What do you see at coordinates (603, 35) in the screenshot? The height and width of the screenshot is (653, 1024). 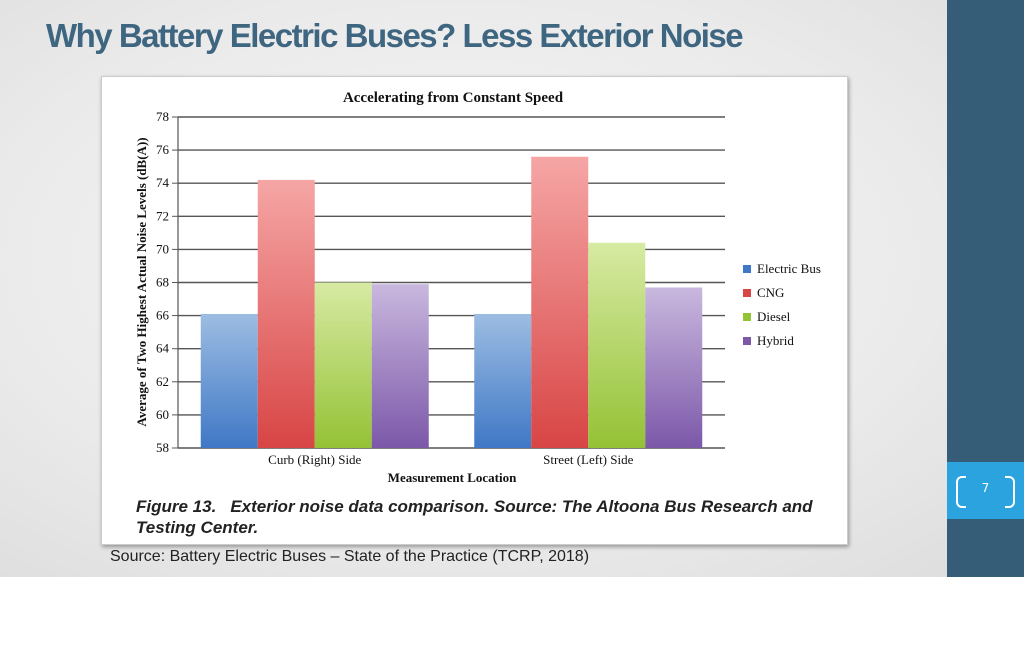 I see `slide-title-rest: Less Exterior Noise` at bounding box center [603, 35].